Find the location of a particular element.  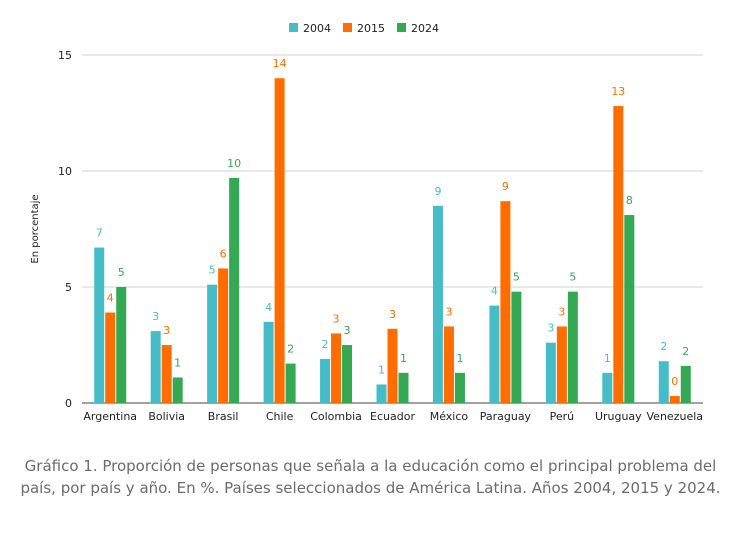

x-tick-label: Venezuela is located at coordinates (675, 416).